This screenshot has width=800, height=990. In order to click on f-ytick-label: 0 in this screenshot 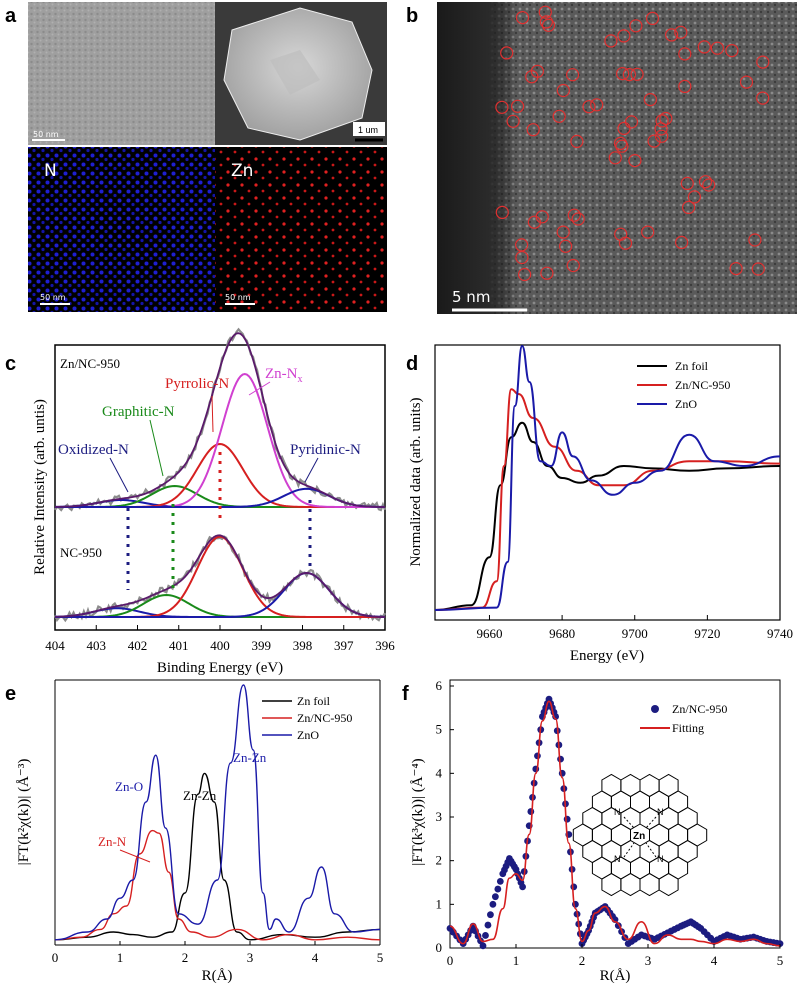, I will do `click(439, 947)`.